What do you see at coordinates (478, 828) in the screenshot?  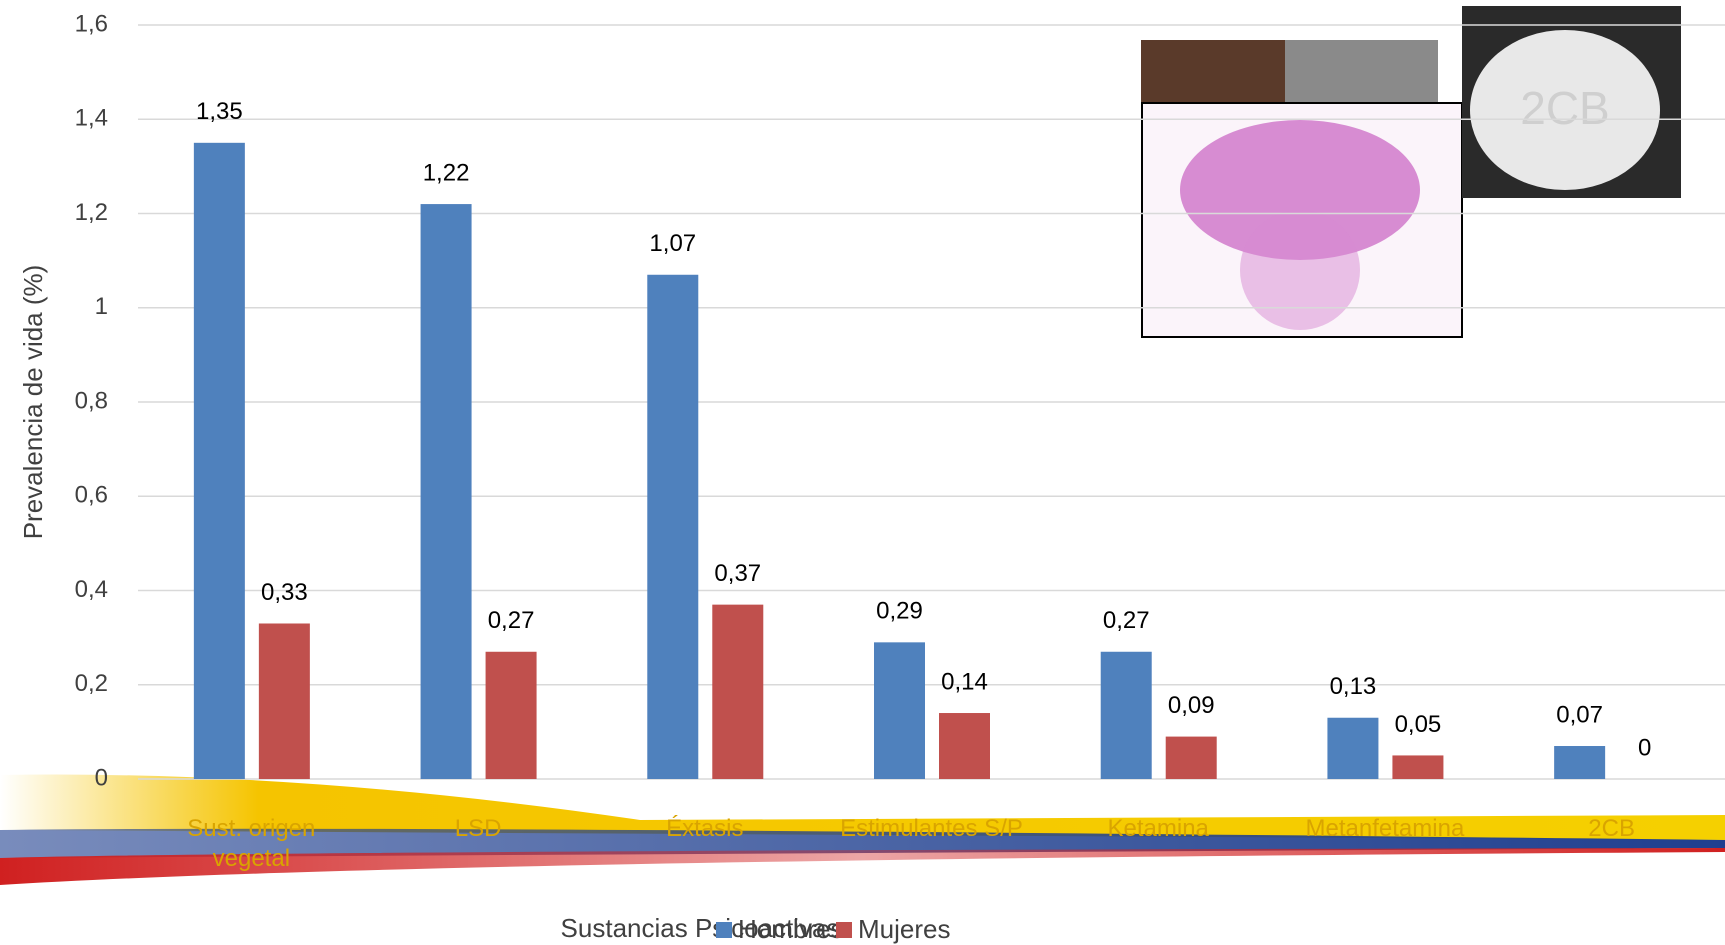 I see `x-tick-label: LSD` at bounding box center [478, 828].